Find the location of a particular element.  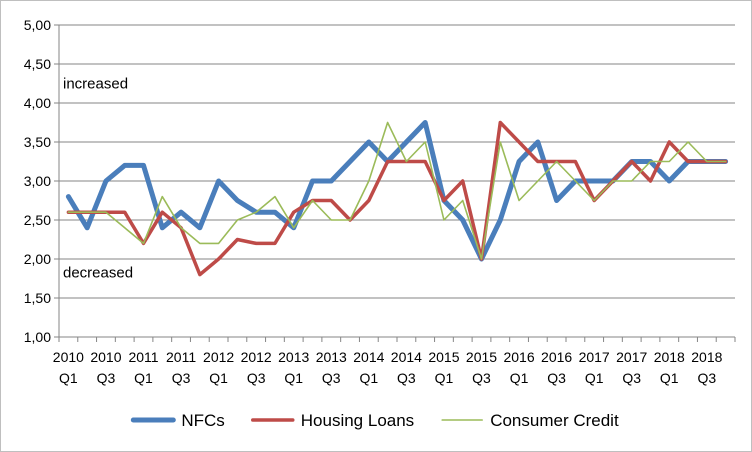

legend: NFCs Housing Loans Consumer Credit is located at coordinates (374, 420).